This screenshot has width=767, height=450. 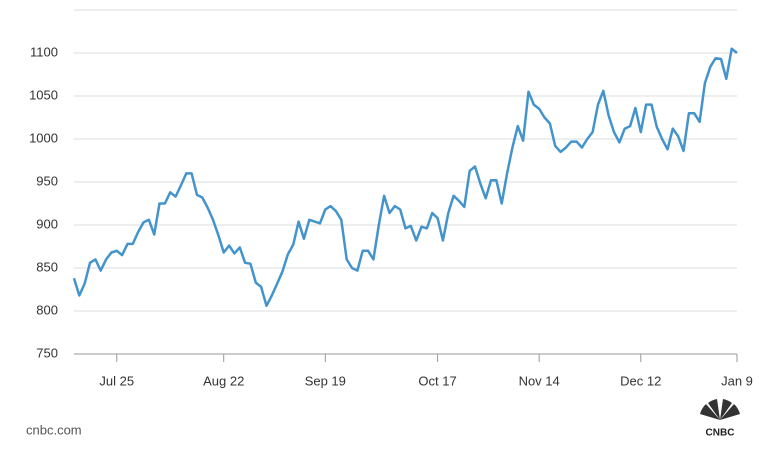 What do you see at coordinates (54, 429) in the screenshot?
I see `source: cnbc.com` at bounding box center [54, 429].